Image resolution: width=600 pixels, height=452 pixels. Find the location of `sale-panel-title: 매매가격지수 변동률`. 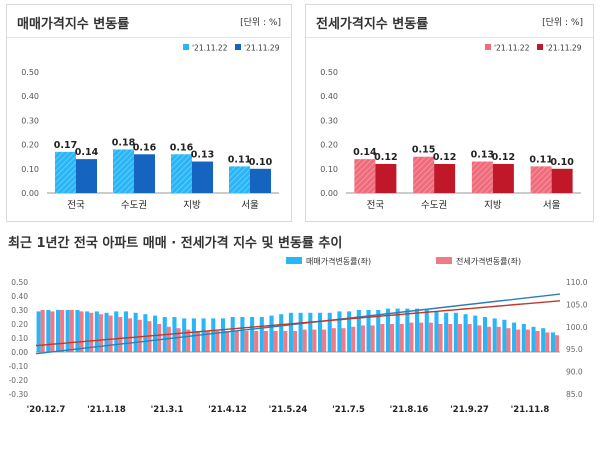

sale-panel-title: 매매가격지수 변동률 is located at coordinates (73, 24).